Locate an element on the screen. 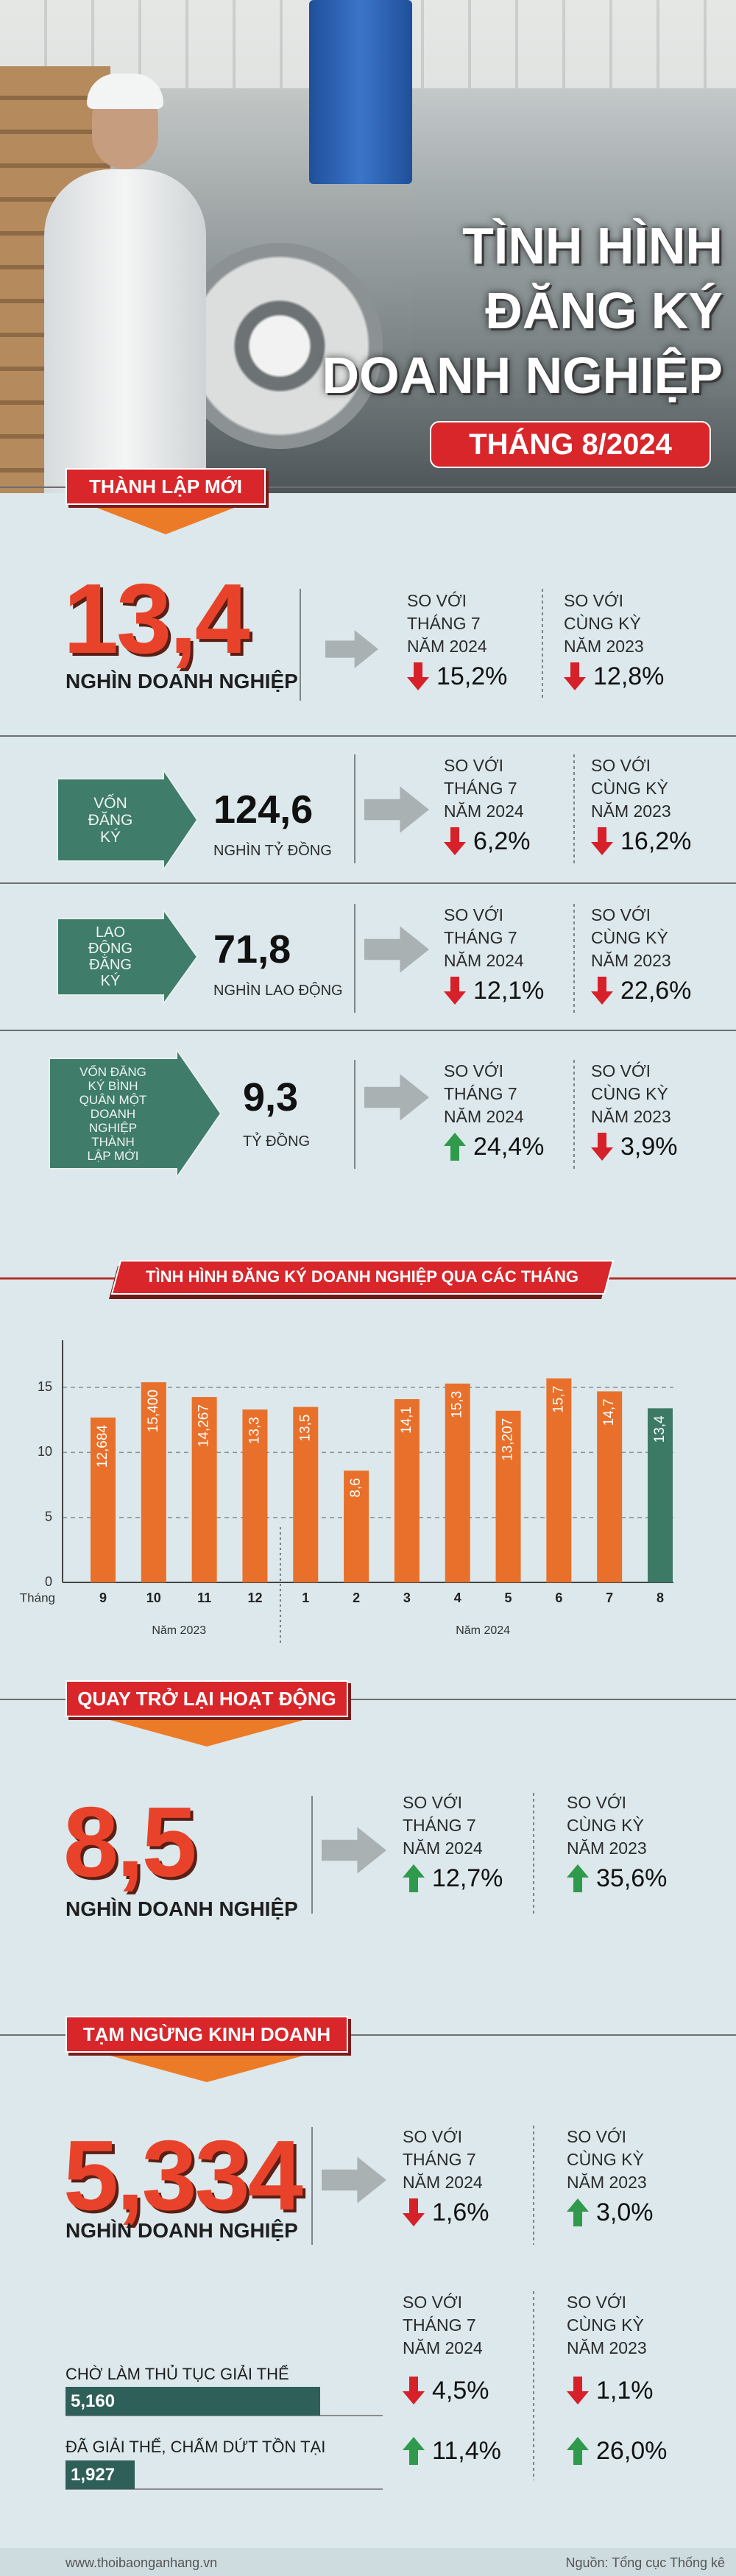 The width and height of the screenshot is (736, 2576). detail-label: VỐN is located at coordinates (110, 803).